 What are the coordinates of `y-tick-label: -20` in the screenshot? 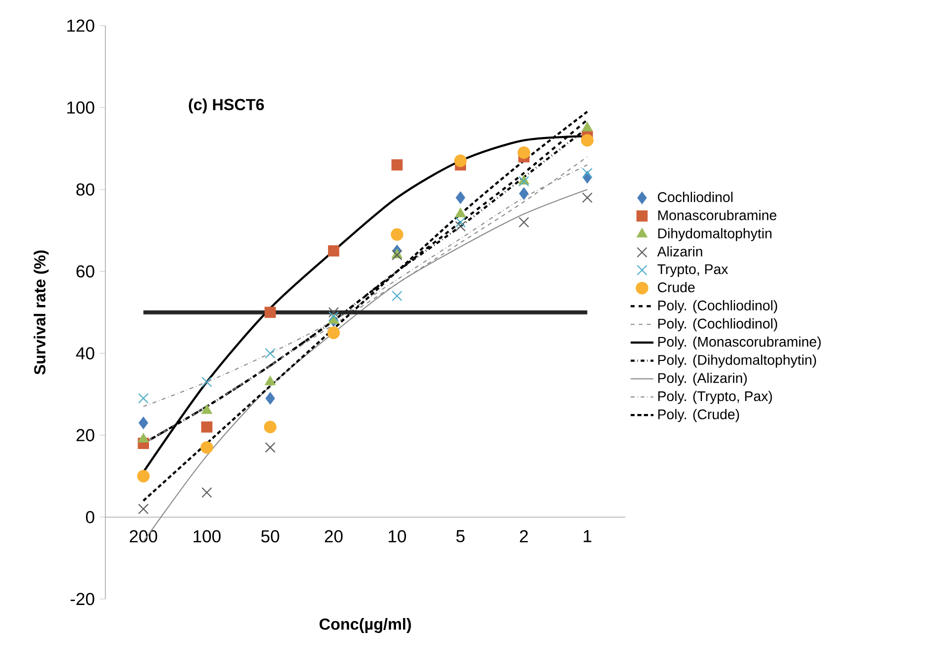 It's located at (82, 599).